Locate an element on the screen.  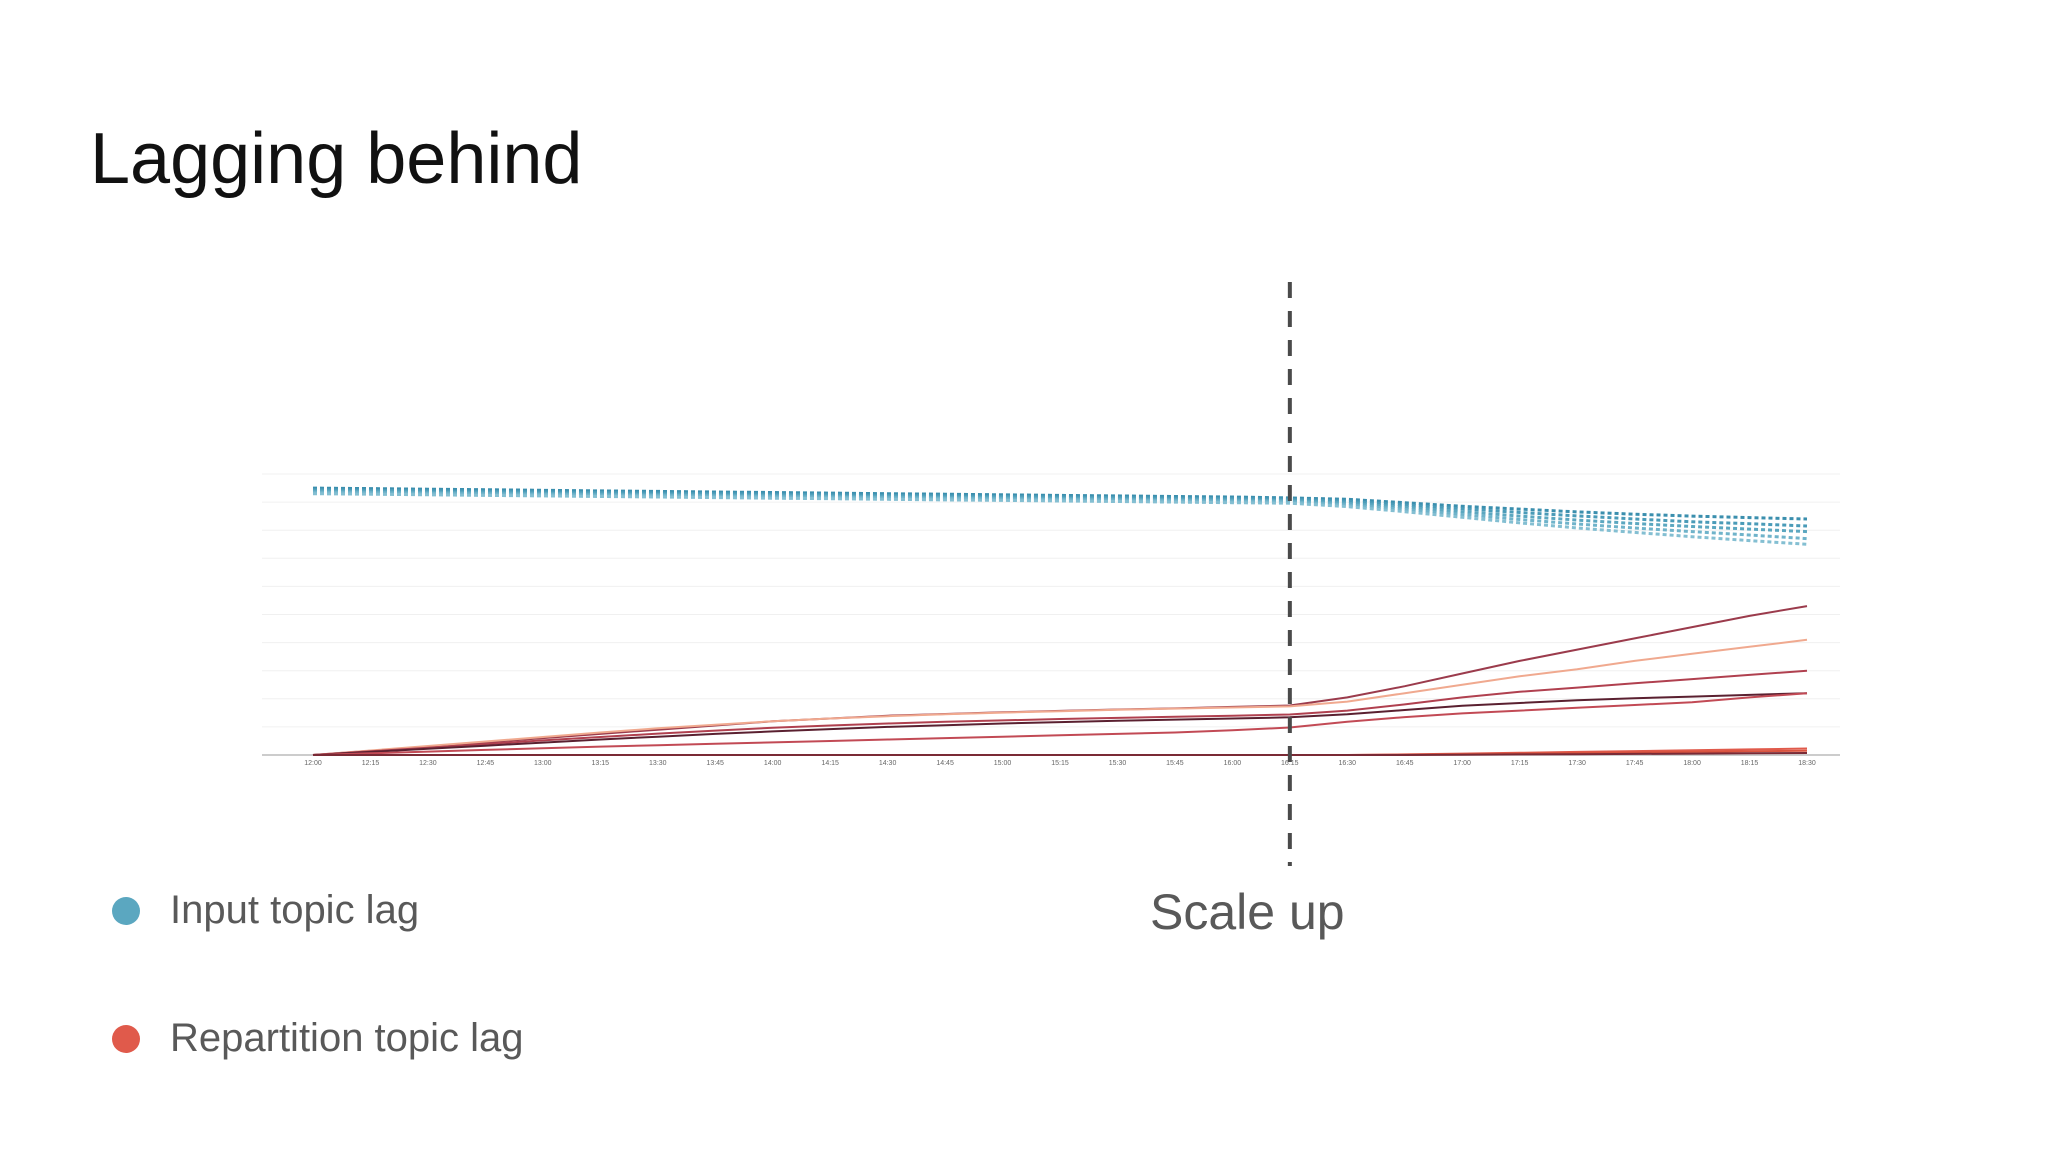
x-tick-label: 13:15 is located at coordinates (601, 763).